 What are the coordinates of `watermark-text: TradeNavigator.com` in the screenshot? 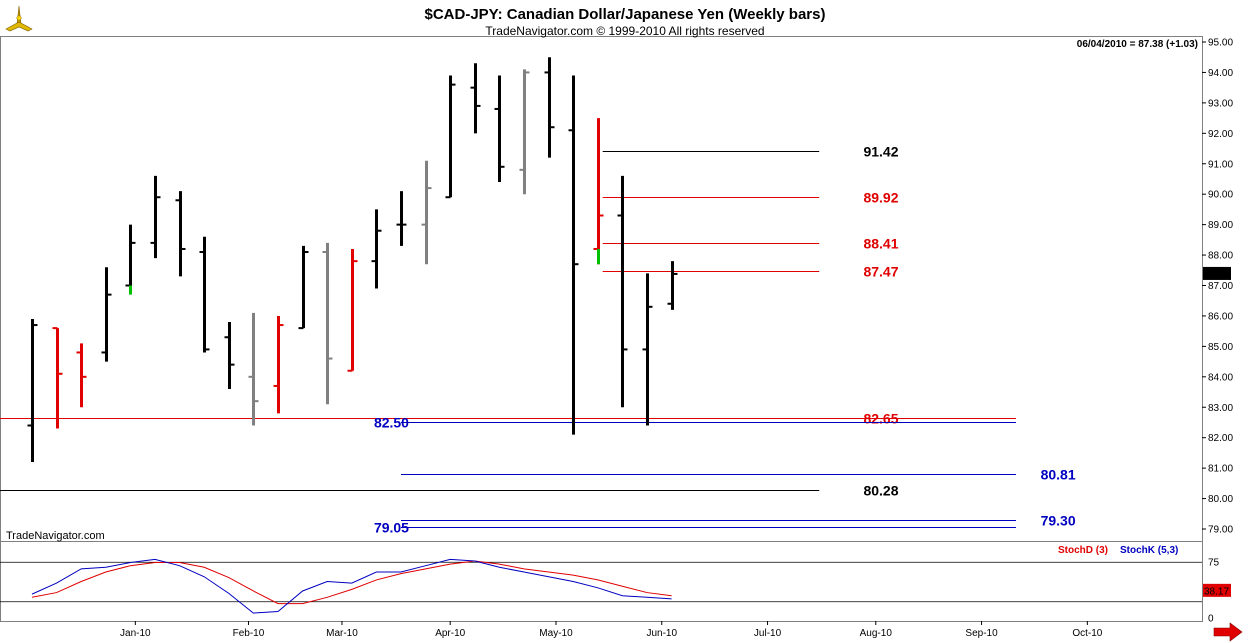 It's located at (55, 536).